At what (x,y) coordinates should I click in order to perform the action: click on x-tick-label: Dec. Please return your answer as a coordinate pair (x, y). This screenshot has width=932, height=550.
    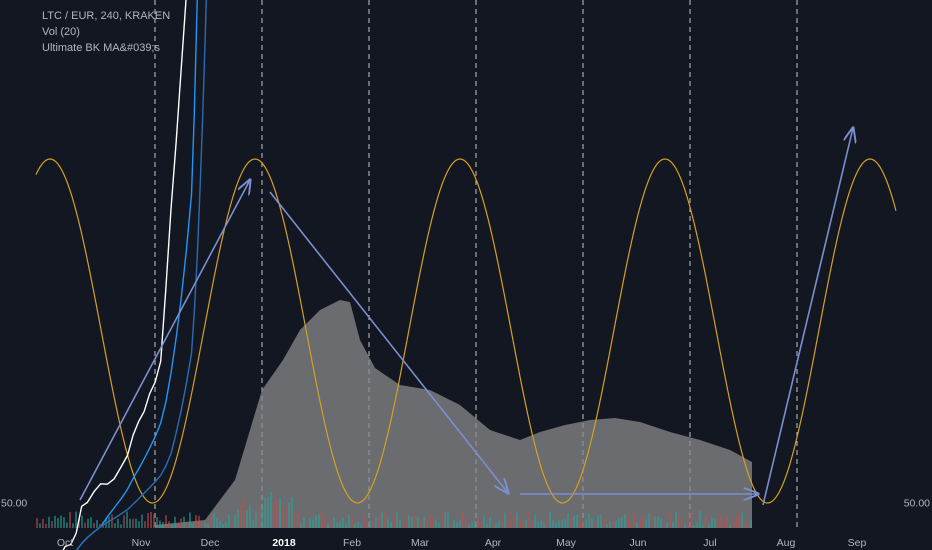
    Looking at the image, I should click on (210, 543).